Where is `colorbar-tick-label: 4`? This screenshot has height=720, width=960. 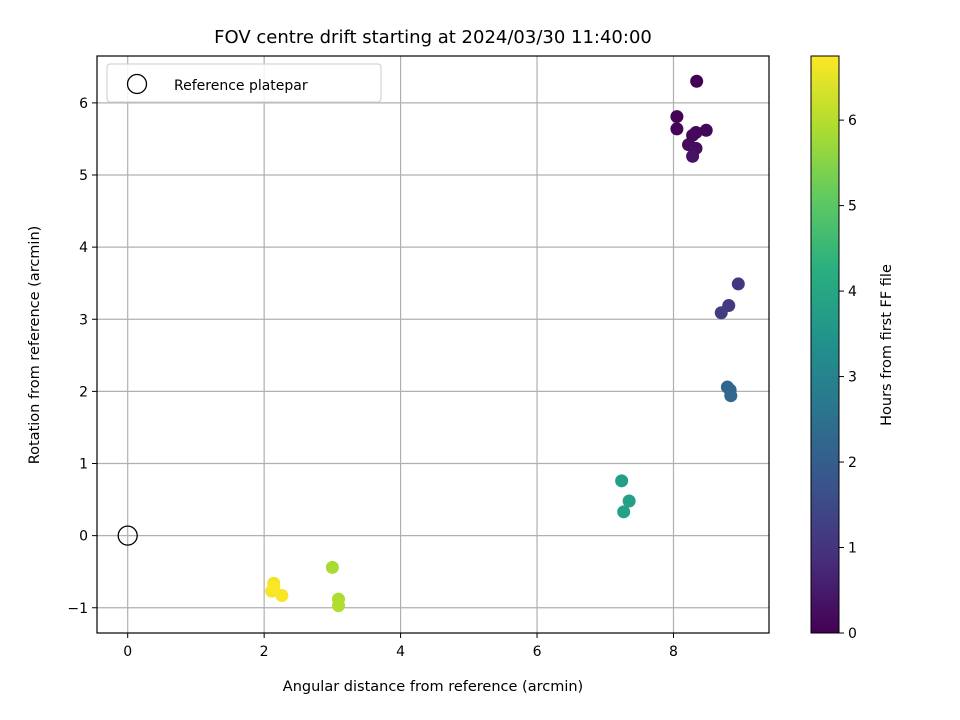 colorbar-tick-label: 4 is located at coordinates (852, 292).